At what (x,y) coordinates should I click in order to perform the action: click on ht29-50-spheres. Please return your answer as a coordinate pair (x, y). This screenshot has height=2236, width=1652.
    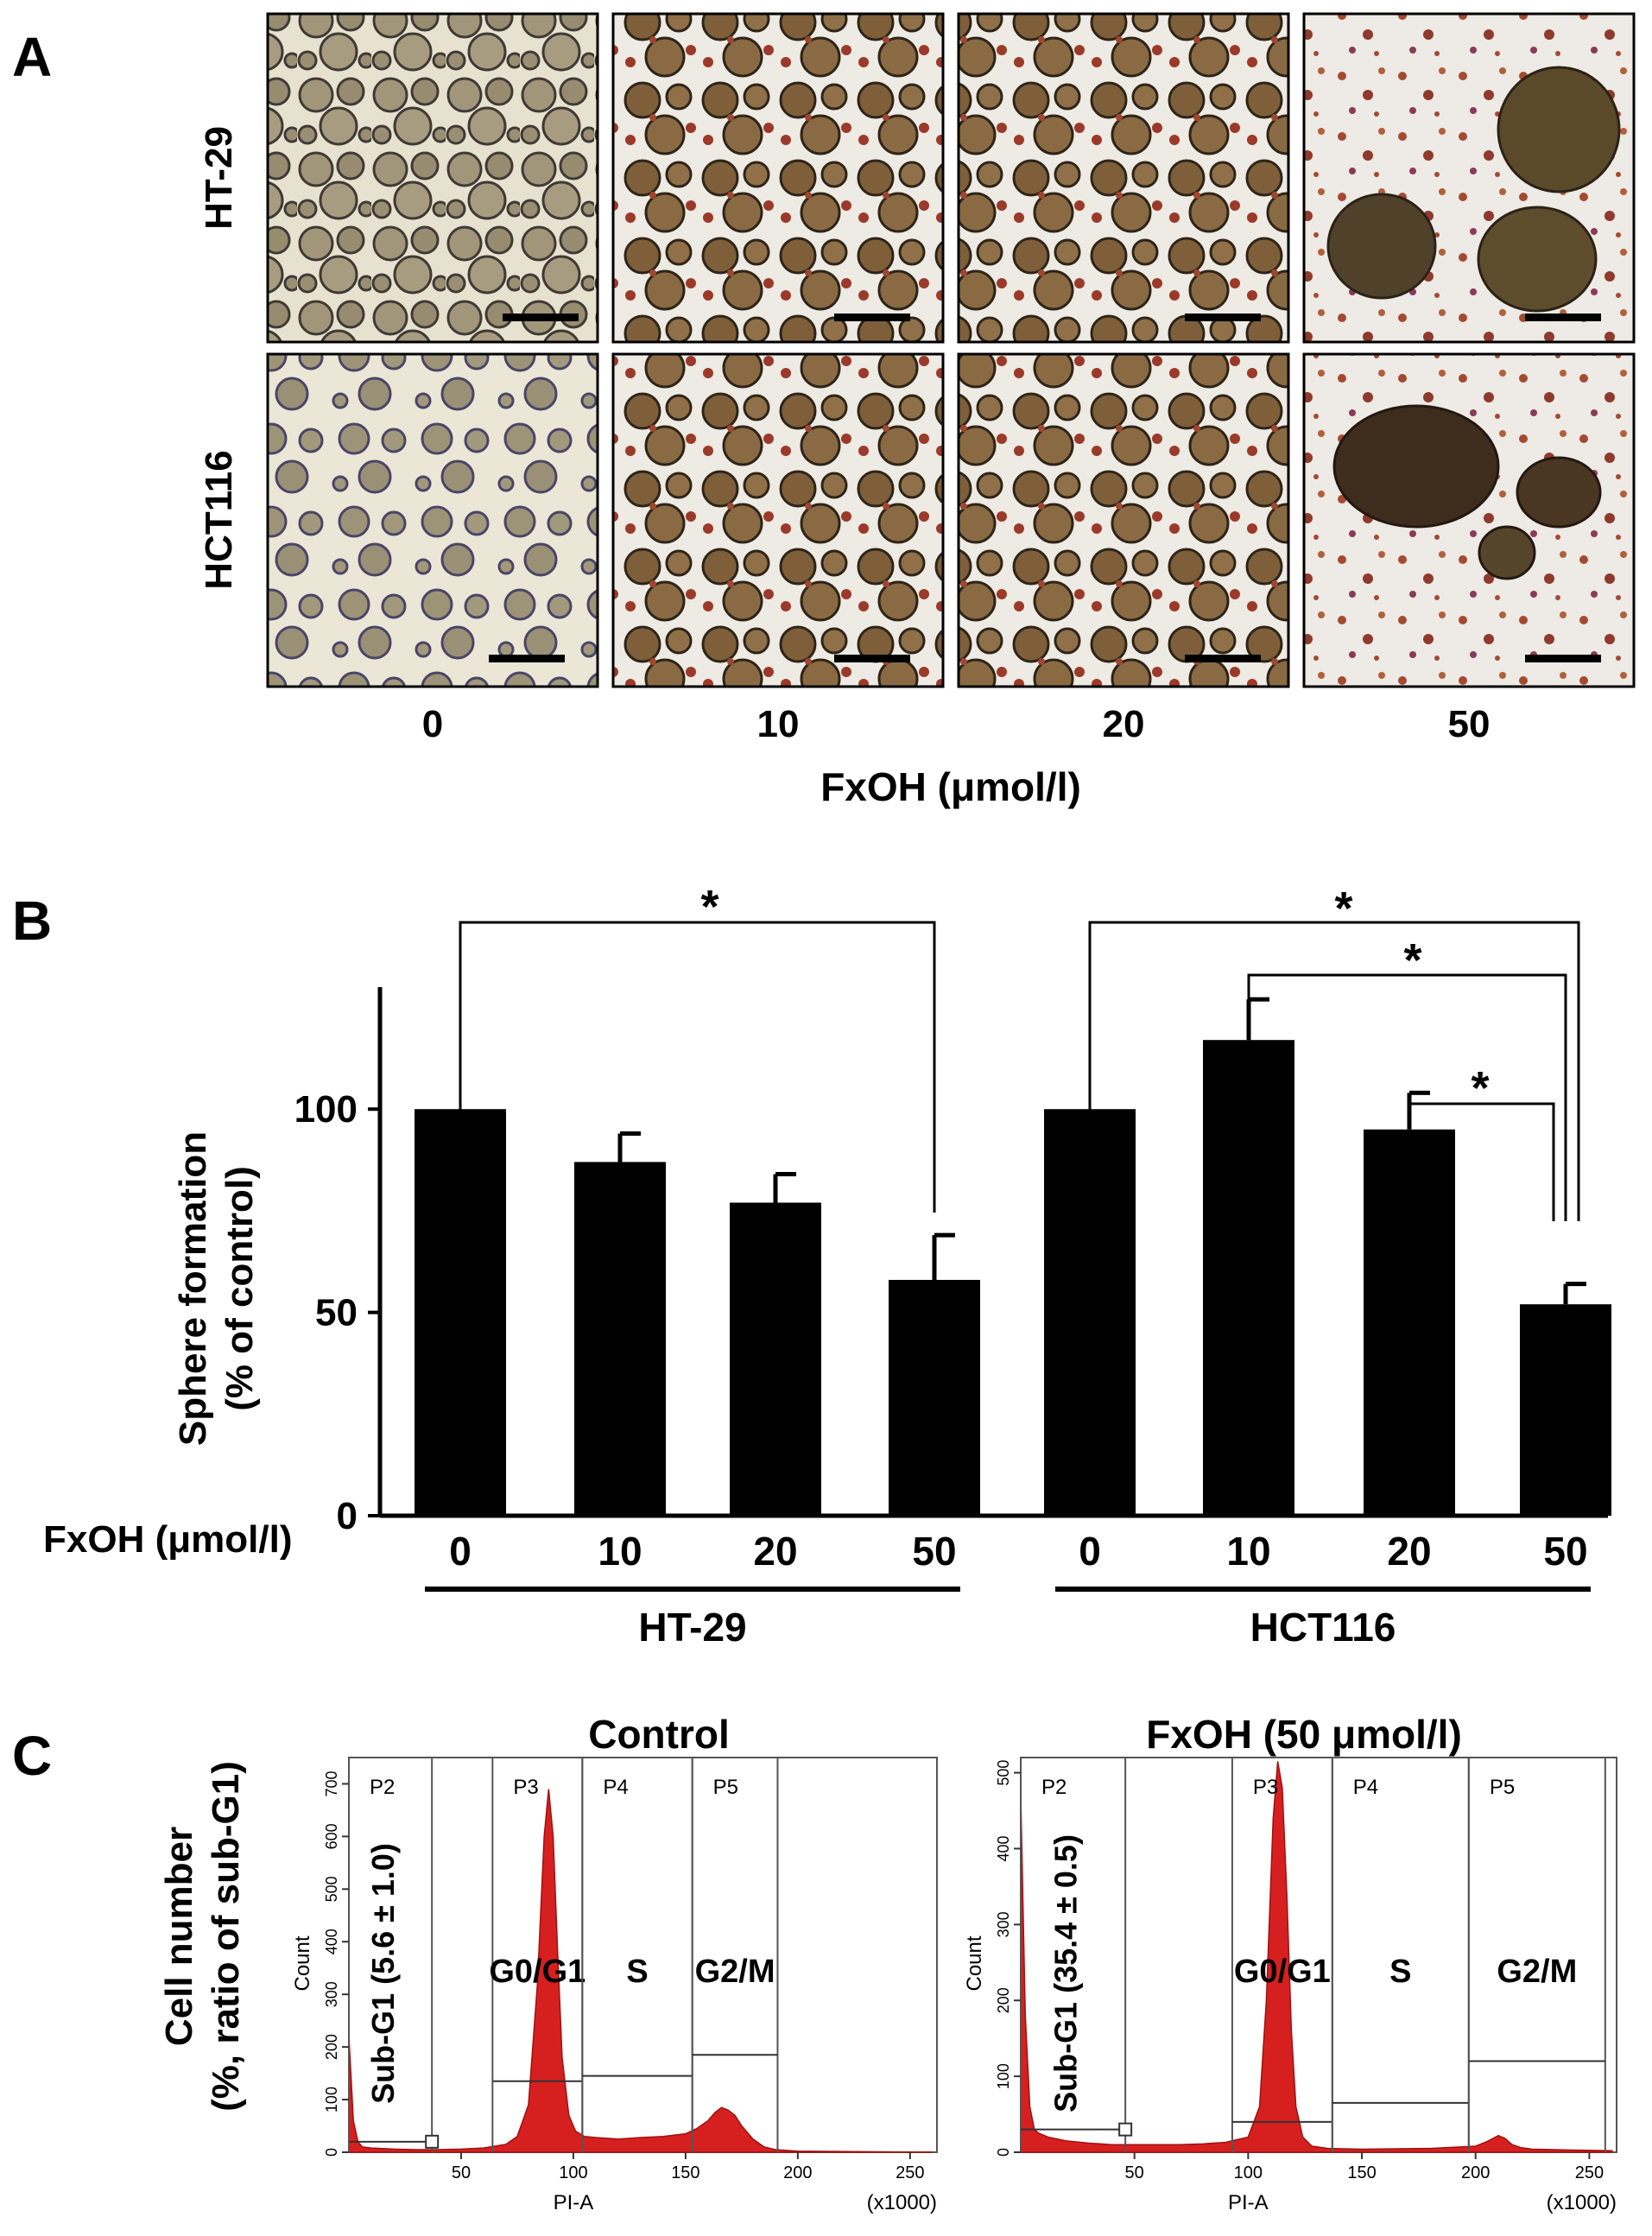
    Looking at the image, I should click on (1473, 189).